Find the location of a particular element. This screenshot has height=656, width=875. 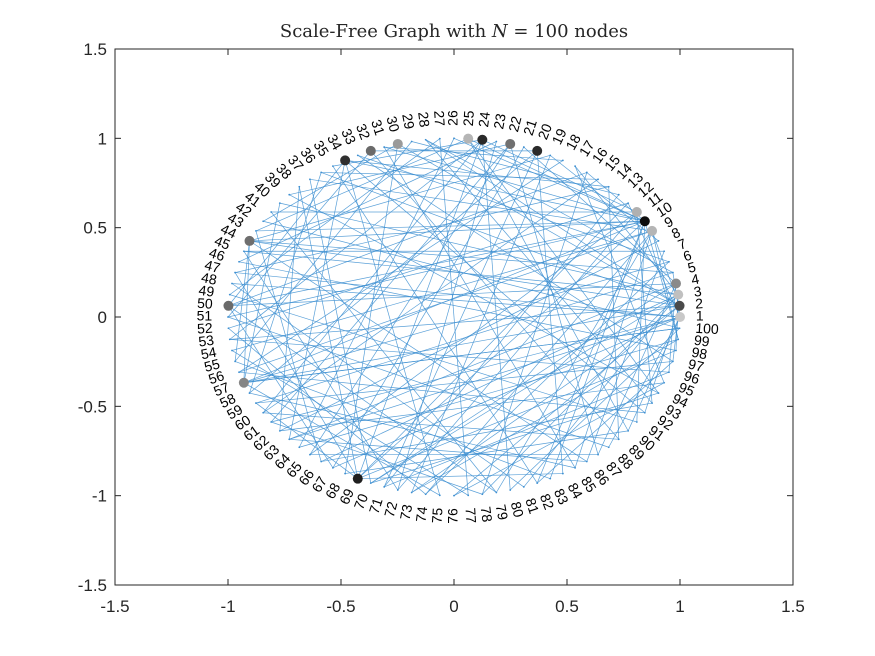

node-label: 55 is located at coordinates (211, 364).